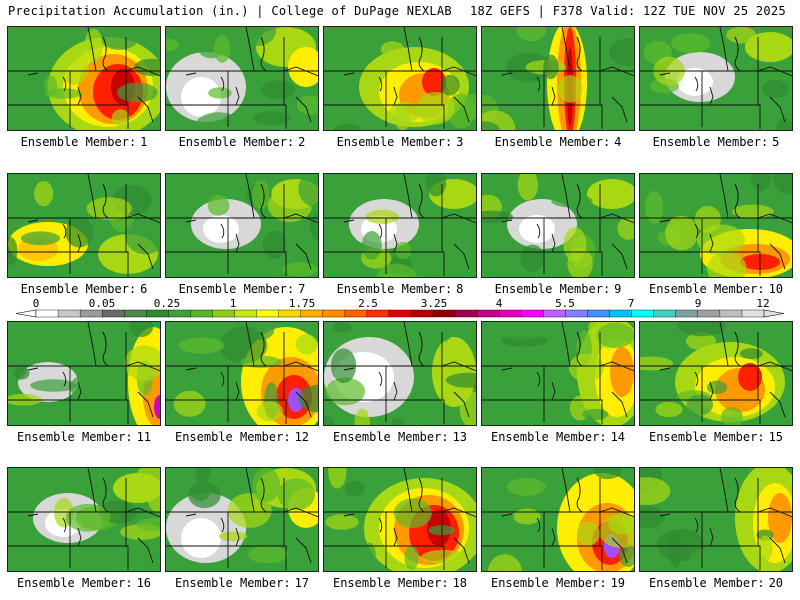 The height and width of the screenshot is (600, 800). What do you see at coordinates (558, 289) in the screenshot?
I see `ensemble-member-caption: Ensemble Member: 9` at bounding box center [558, 289].